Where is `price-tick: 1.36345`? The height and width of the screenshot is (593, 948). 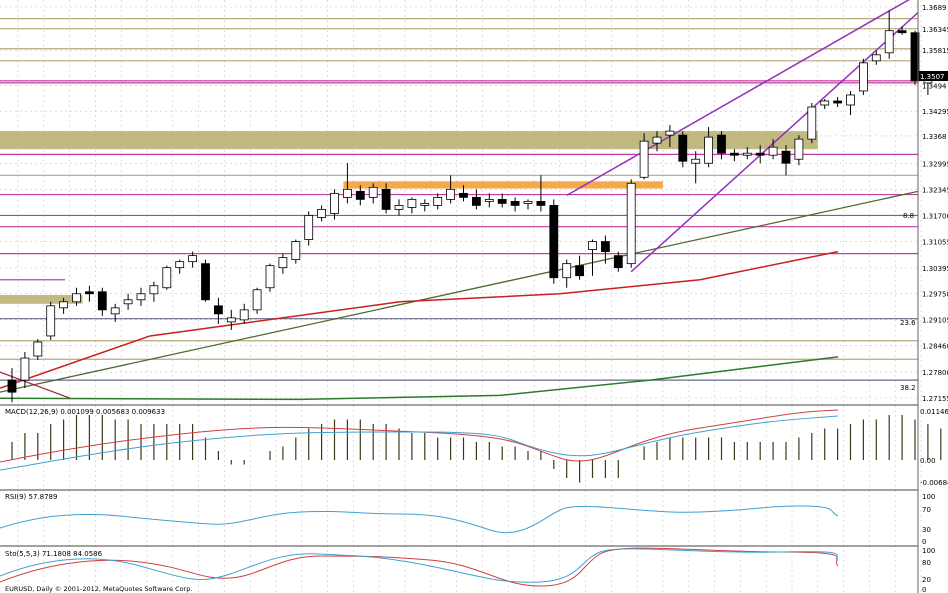 price-tick: 1.36345 is located at coordinates (935, 30).